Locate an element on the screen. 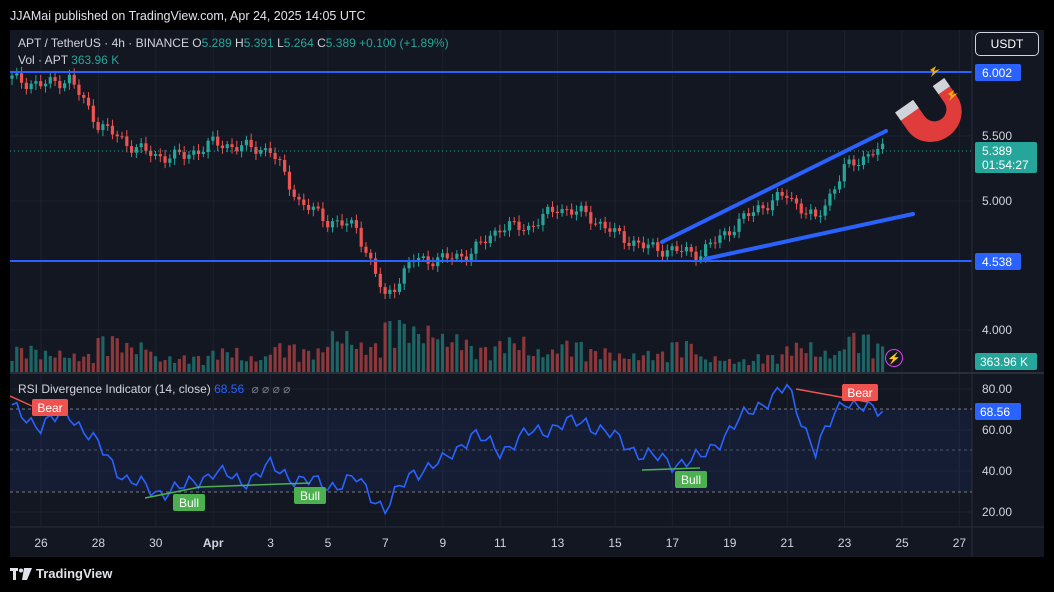  time-tick: 7 is located at coordinates (385, 543).